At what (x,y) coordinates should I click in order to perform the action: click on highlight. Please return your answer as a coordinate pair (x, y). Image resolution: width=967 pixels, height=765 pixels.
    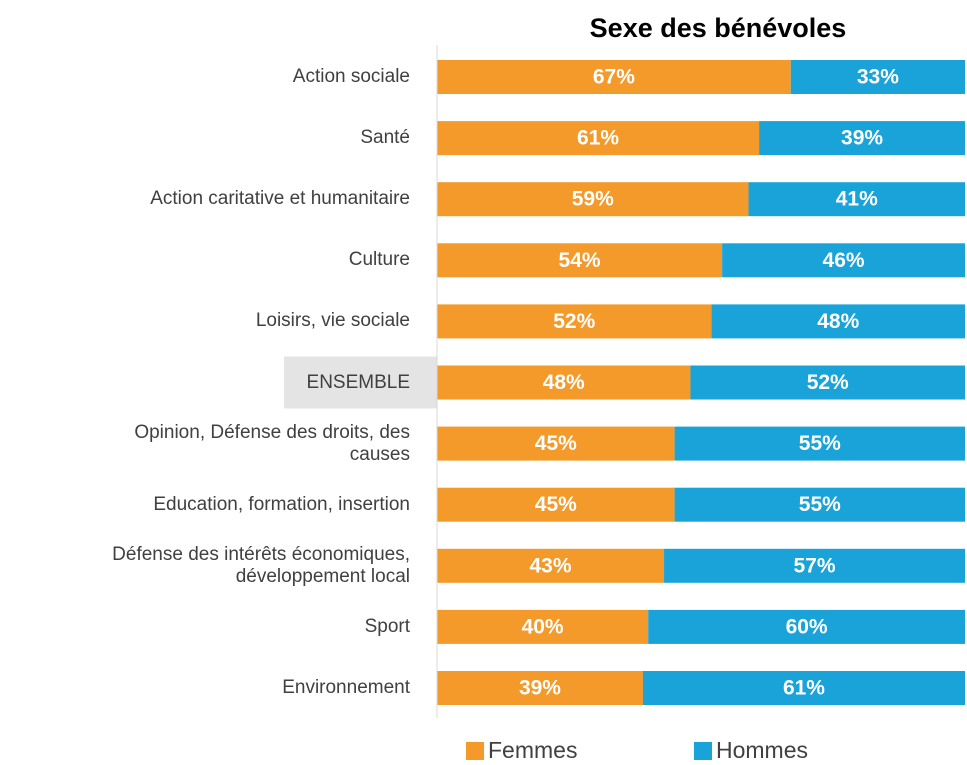
    Looking at the image, I should click on (360, 382).